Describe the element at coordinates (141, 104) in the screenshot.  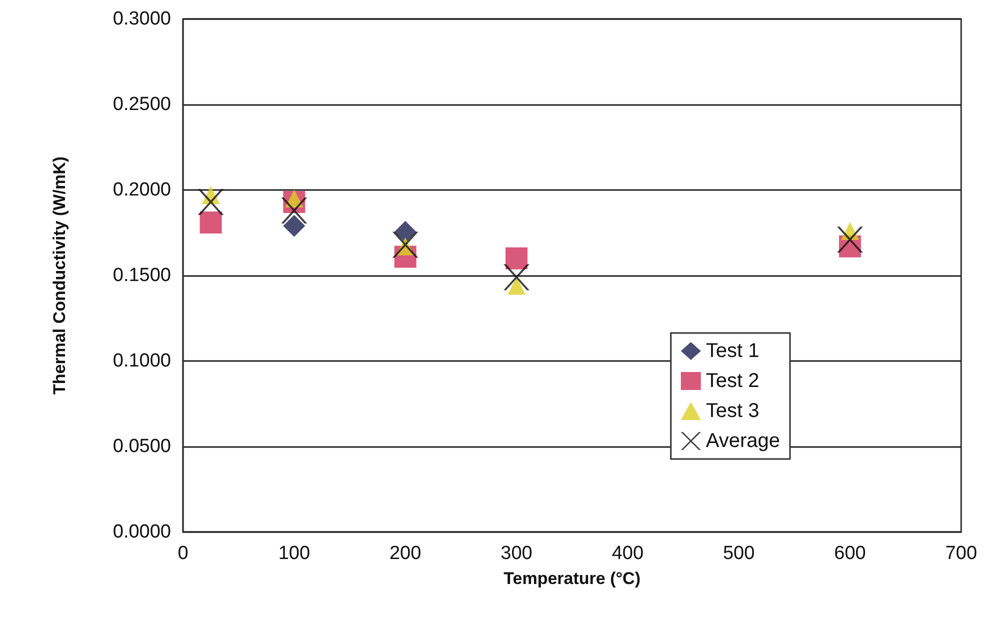
I see `y-tick-label: 0.2500` at that location.